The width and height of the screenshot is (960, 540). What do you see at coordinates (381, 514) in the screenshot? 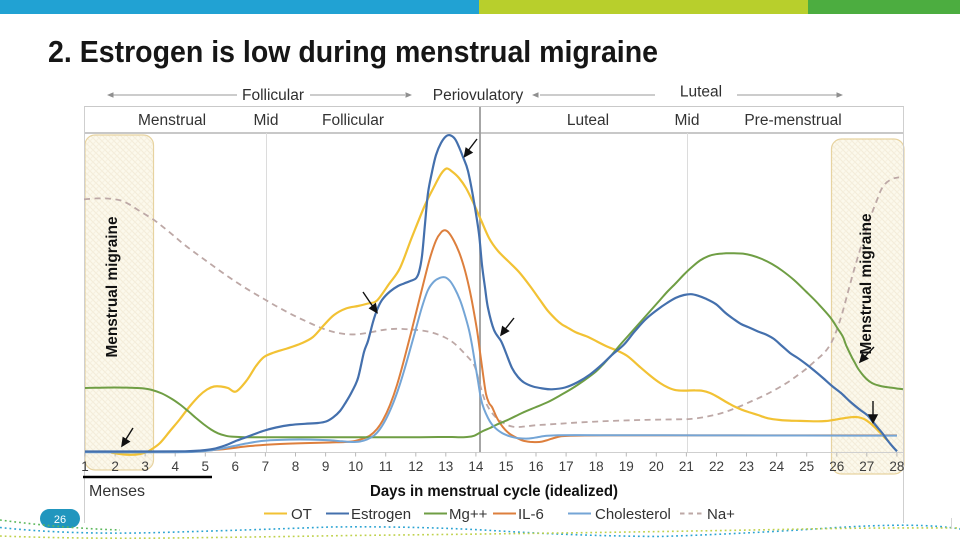
I see `svg-text: Estrogen` at bounding box center [381, 514].